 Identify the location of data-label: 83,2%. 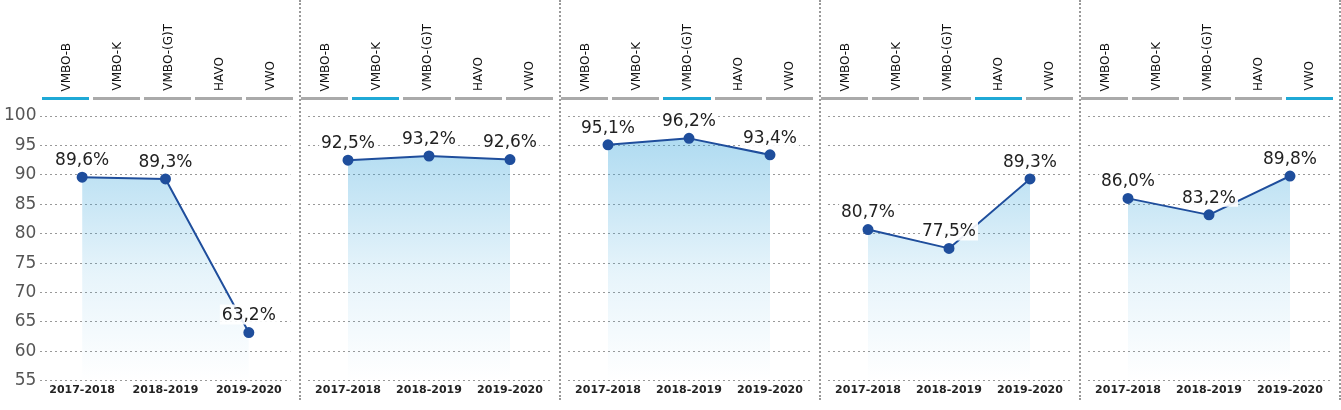
(1209, 196).